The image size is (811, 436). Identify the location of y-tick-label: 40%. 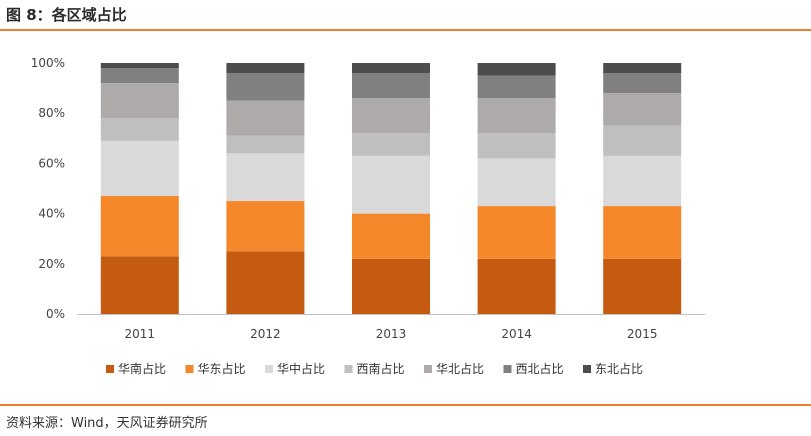
(51, 214).